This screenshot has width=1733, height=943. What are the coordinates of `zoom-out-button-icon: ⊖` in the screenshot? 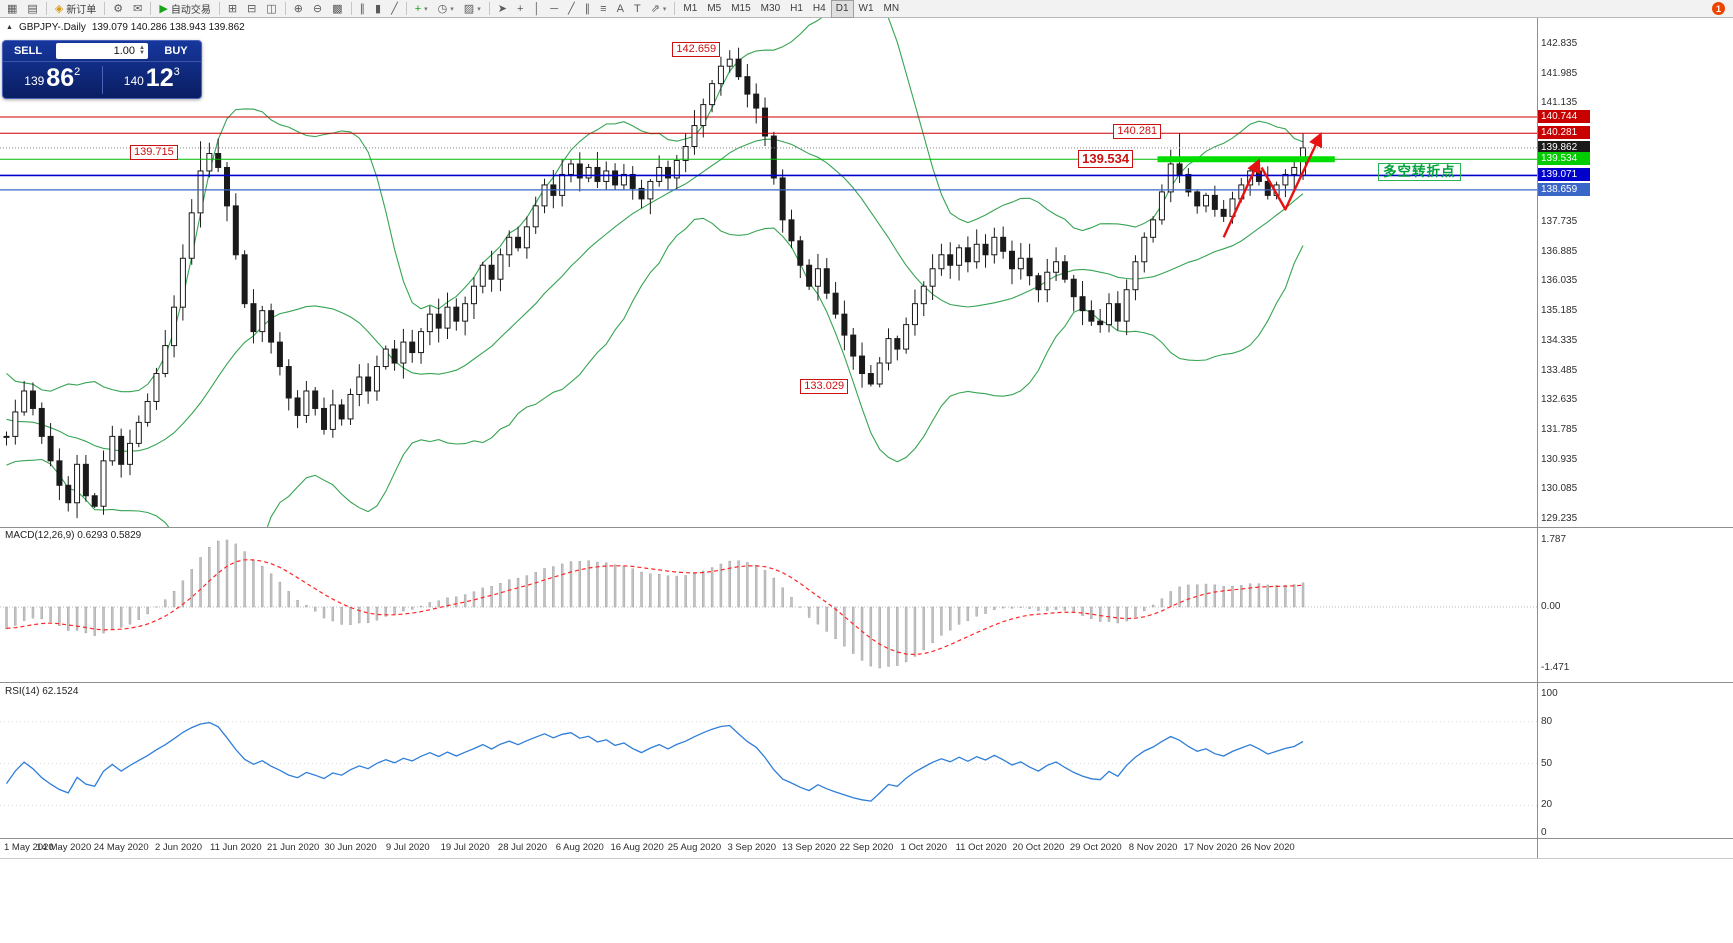 It's located at (317, 8).